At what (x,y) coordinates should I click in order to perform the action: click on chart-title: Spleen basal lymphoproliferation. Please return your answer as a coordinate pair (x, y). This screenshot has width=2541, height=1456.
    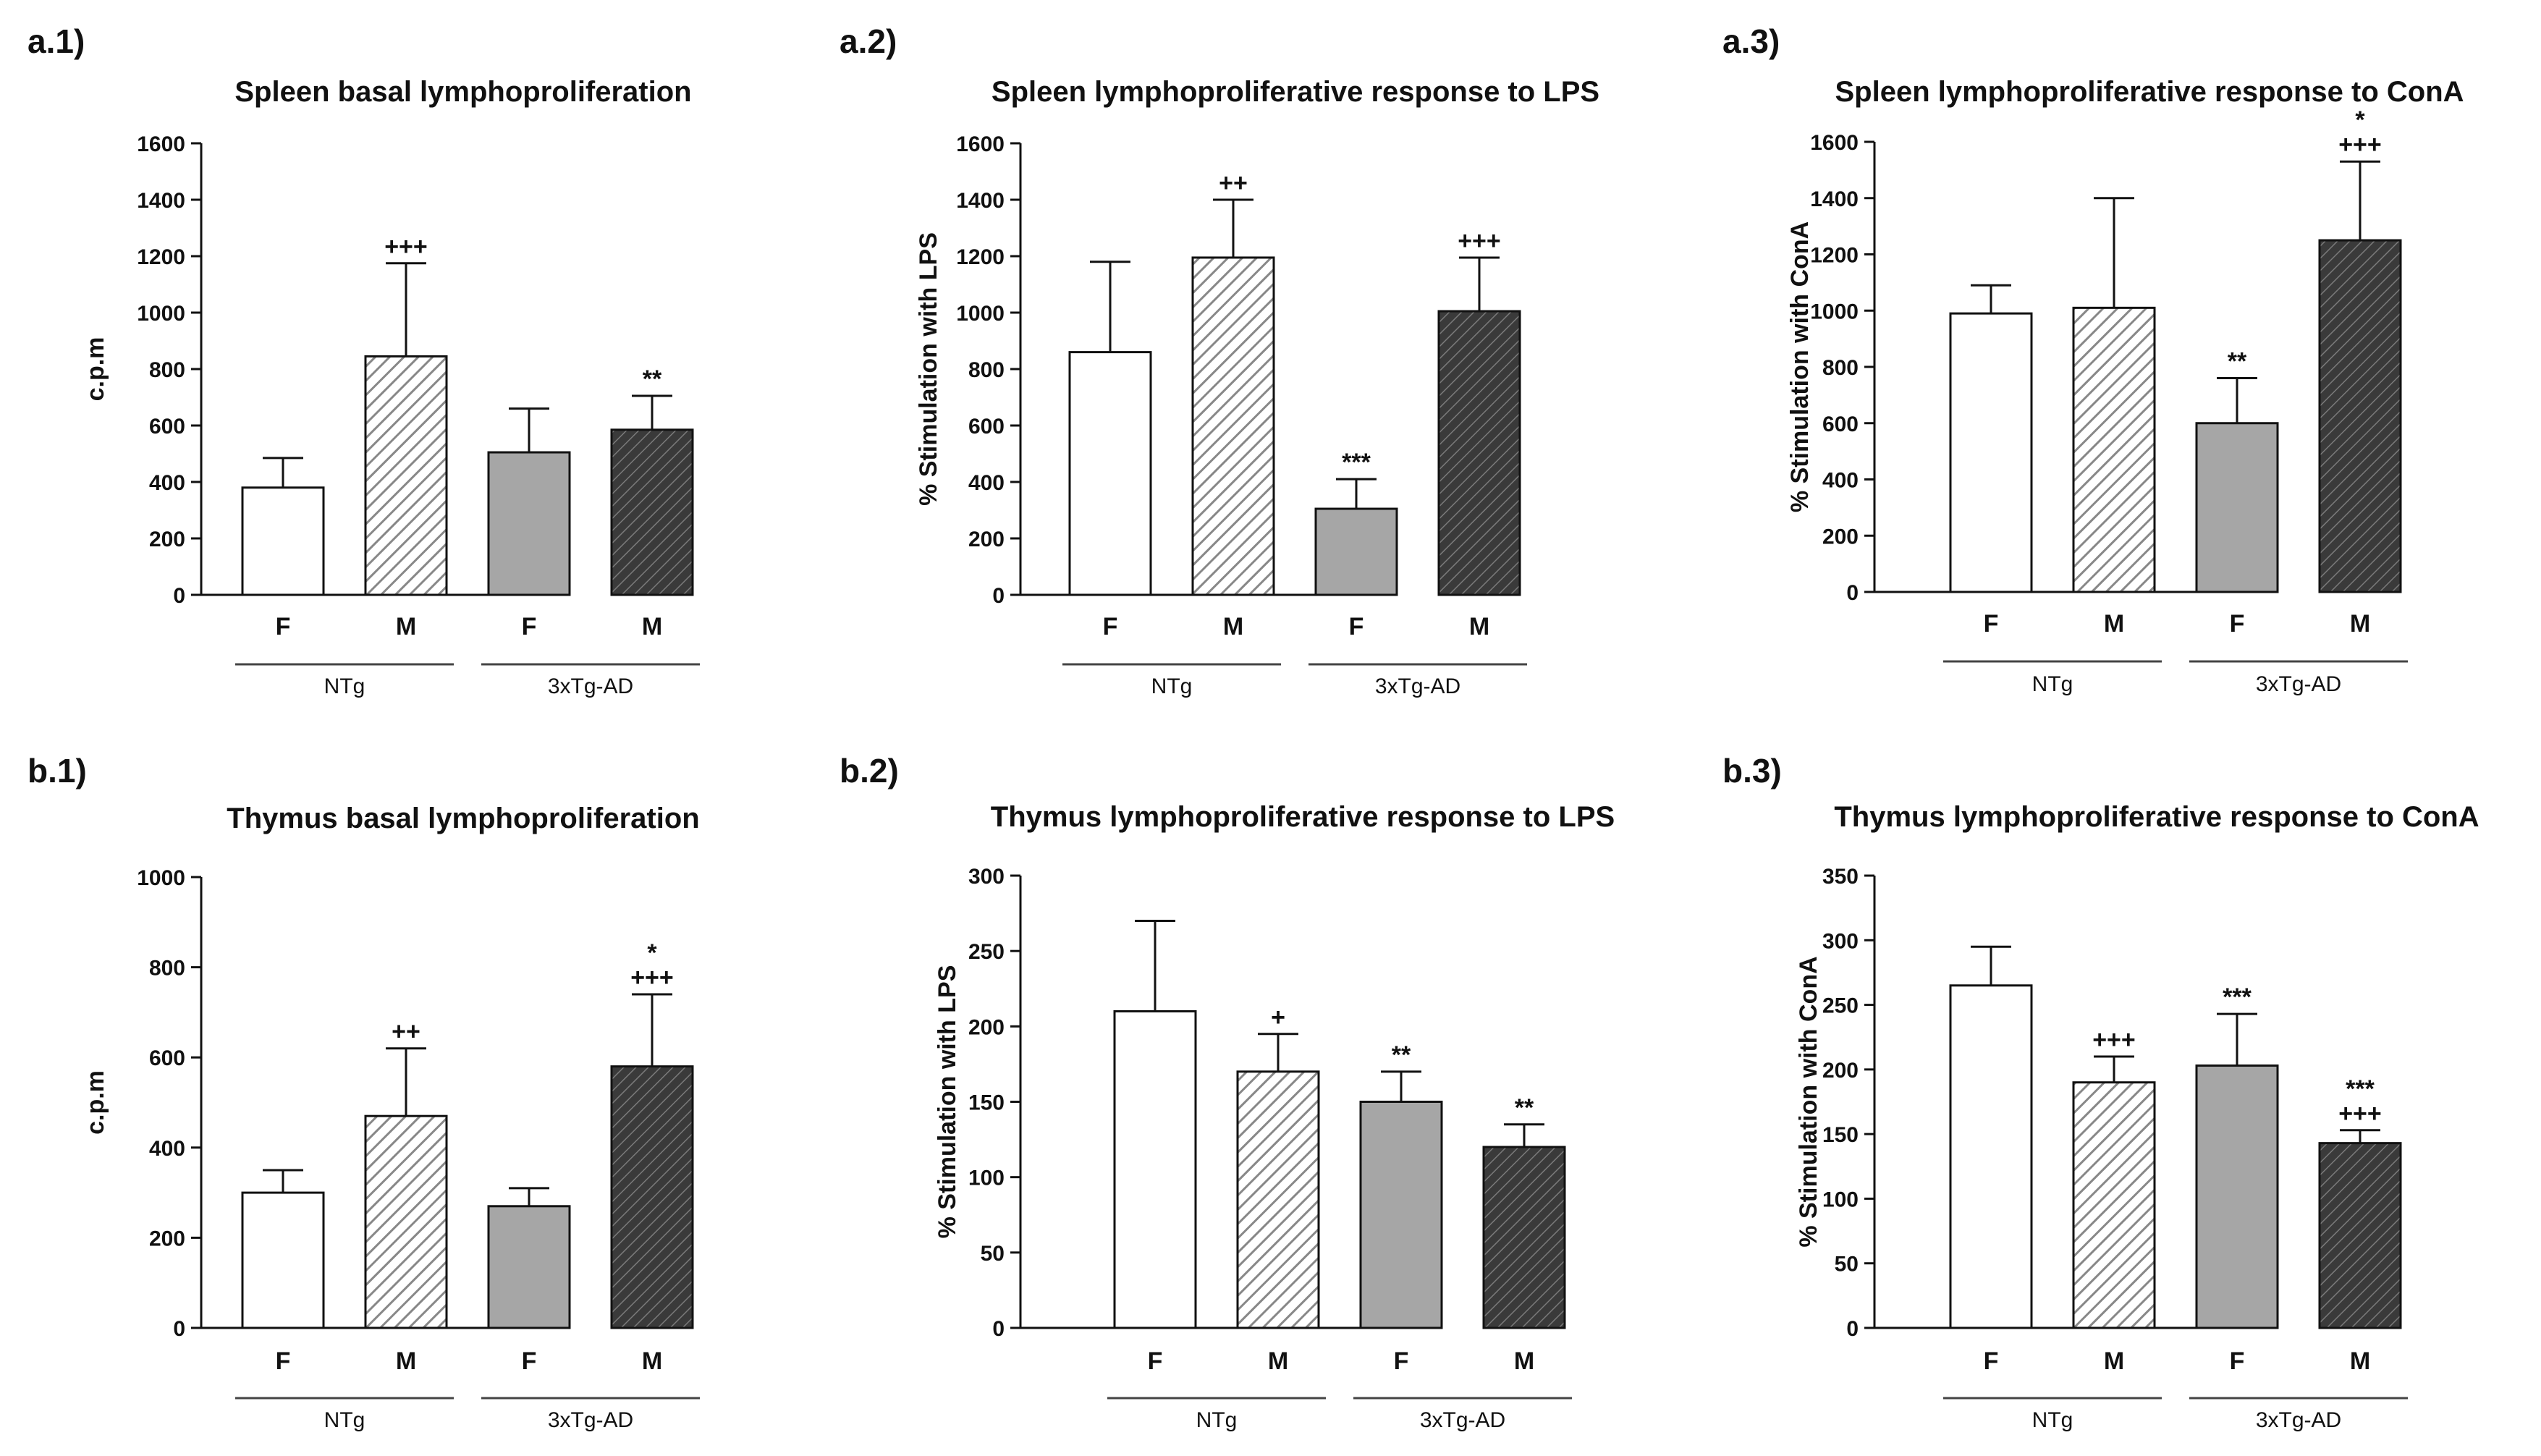
    Looking at the image, I should click on (462, 92).